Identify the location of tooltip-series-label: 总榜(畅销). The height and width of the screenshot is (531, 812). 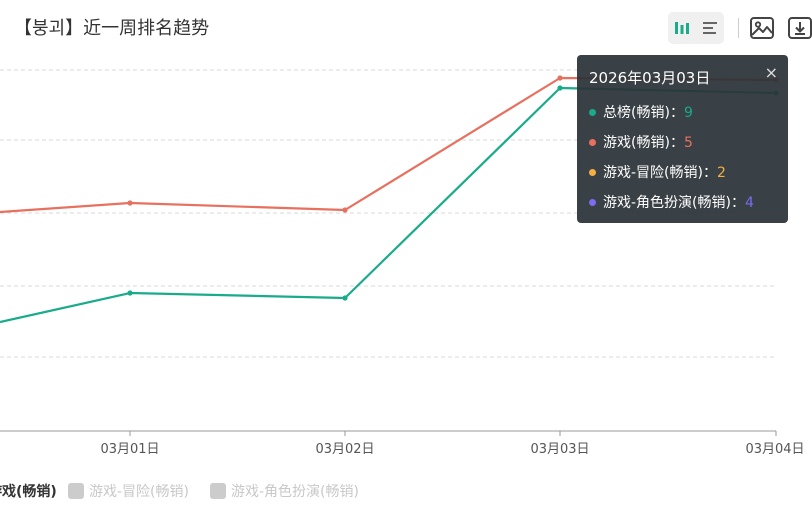
(636, 113).